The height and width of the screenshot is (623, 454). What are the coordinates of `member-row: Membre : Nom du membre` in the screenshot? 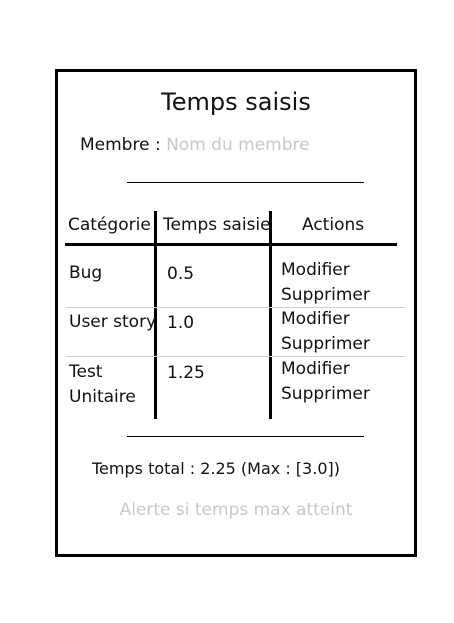 It's located at (195, 145).